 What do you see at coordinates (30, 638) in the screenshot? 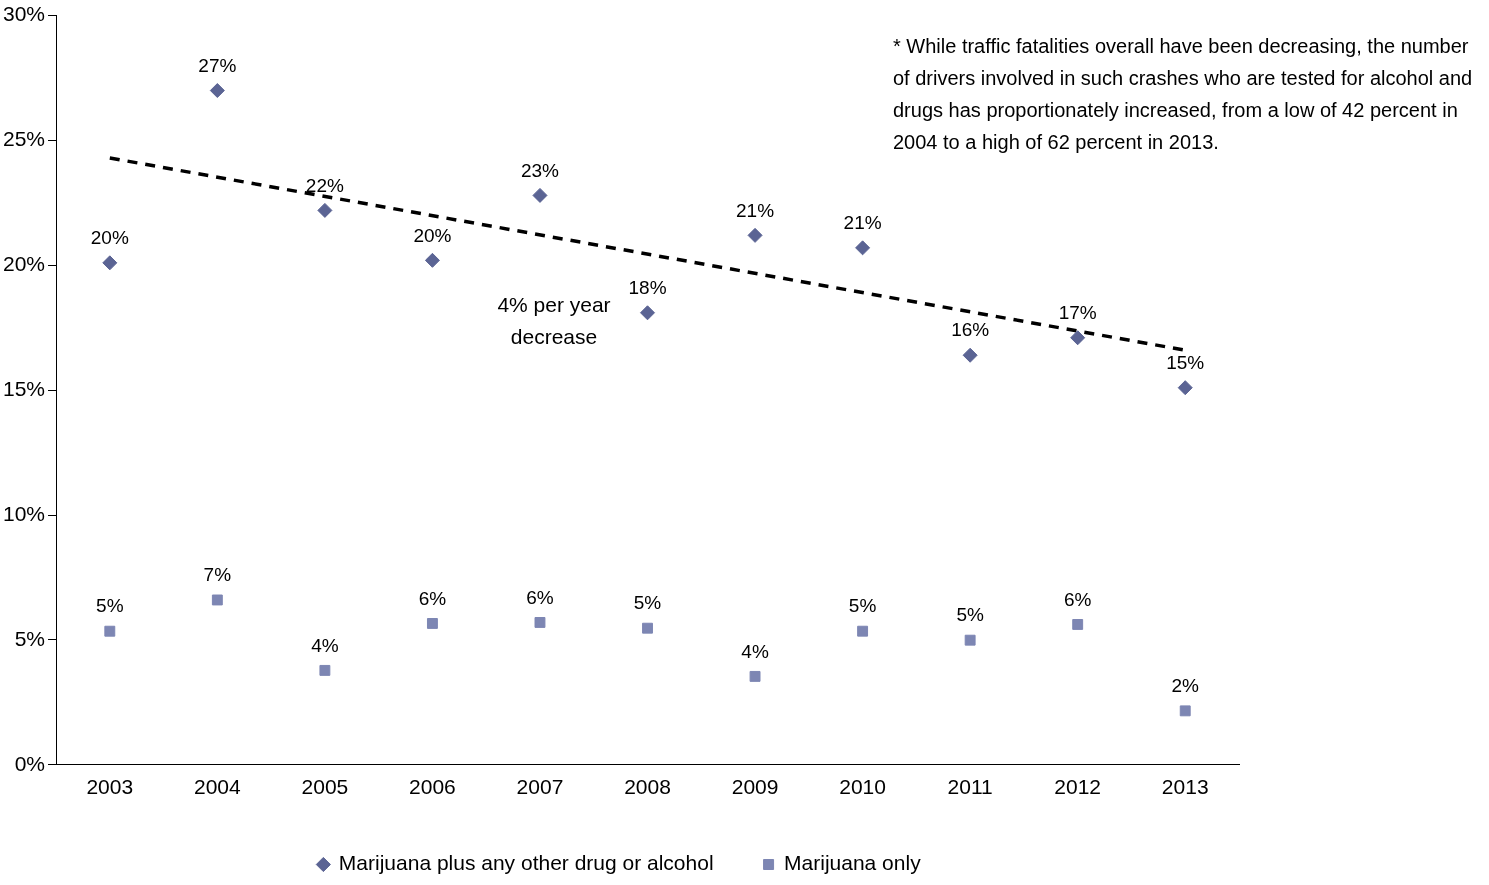
I see `y-tick-label: 5%` at bounding box center [30, 638].